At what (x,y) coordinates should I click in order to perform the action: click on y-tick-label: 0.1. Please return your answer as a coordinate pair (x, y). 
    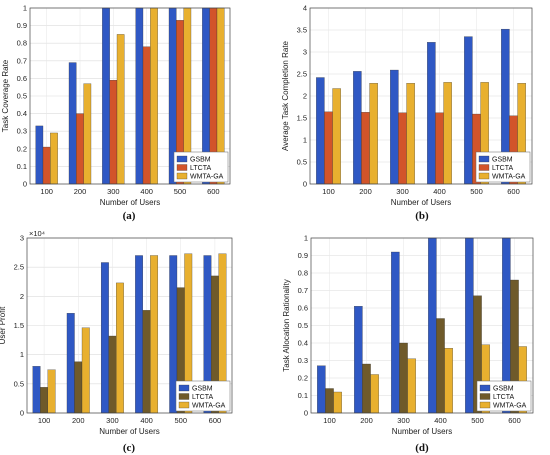
    Looking at the image, I should click on (22, 166).